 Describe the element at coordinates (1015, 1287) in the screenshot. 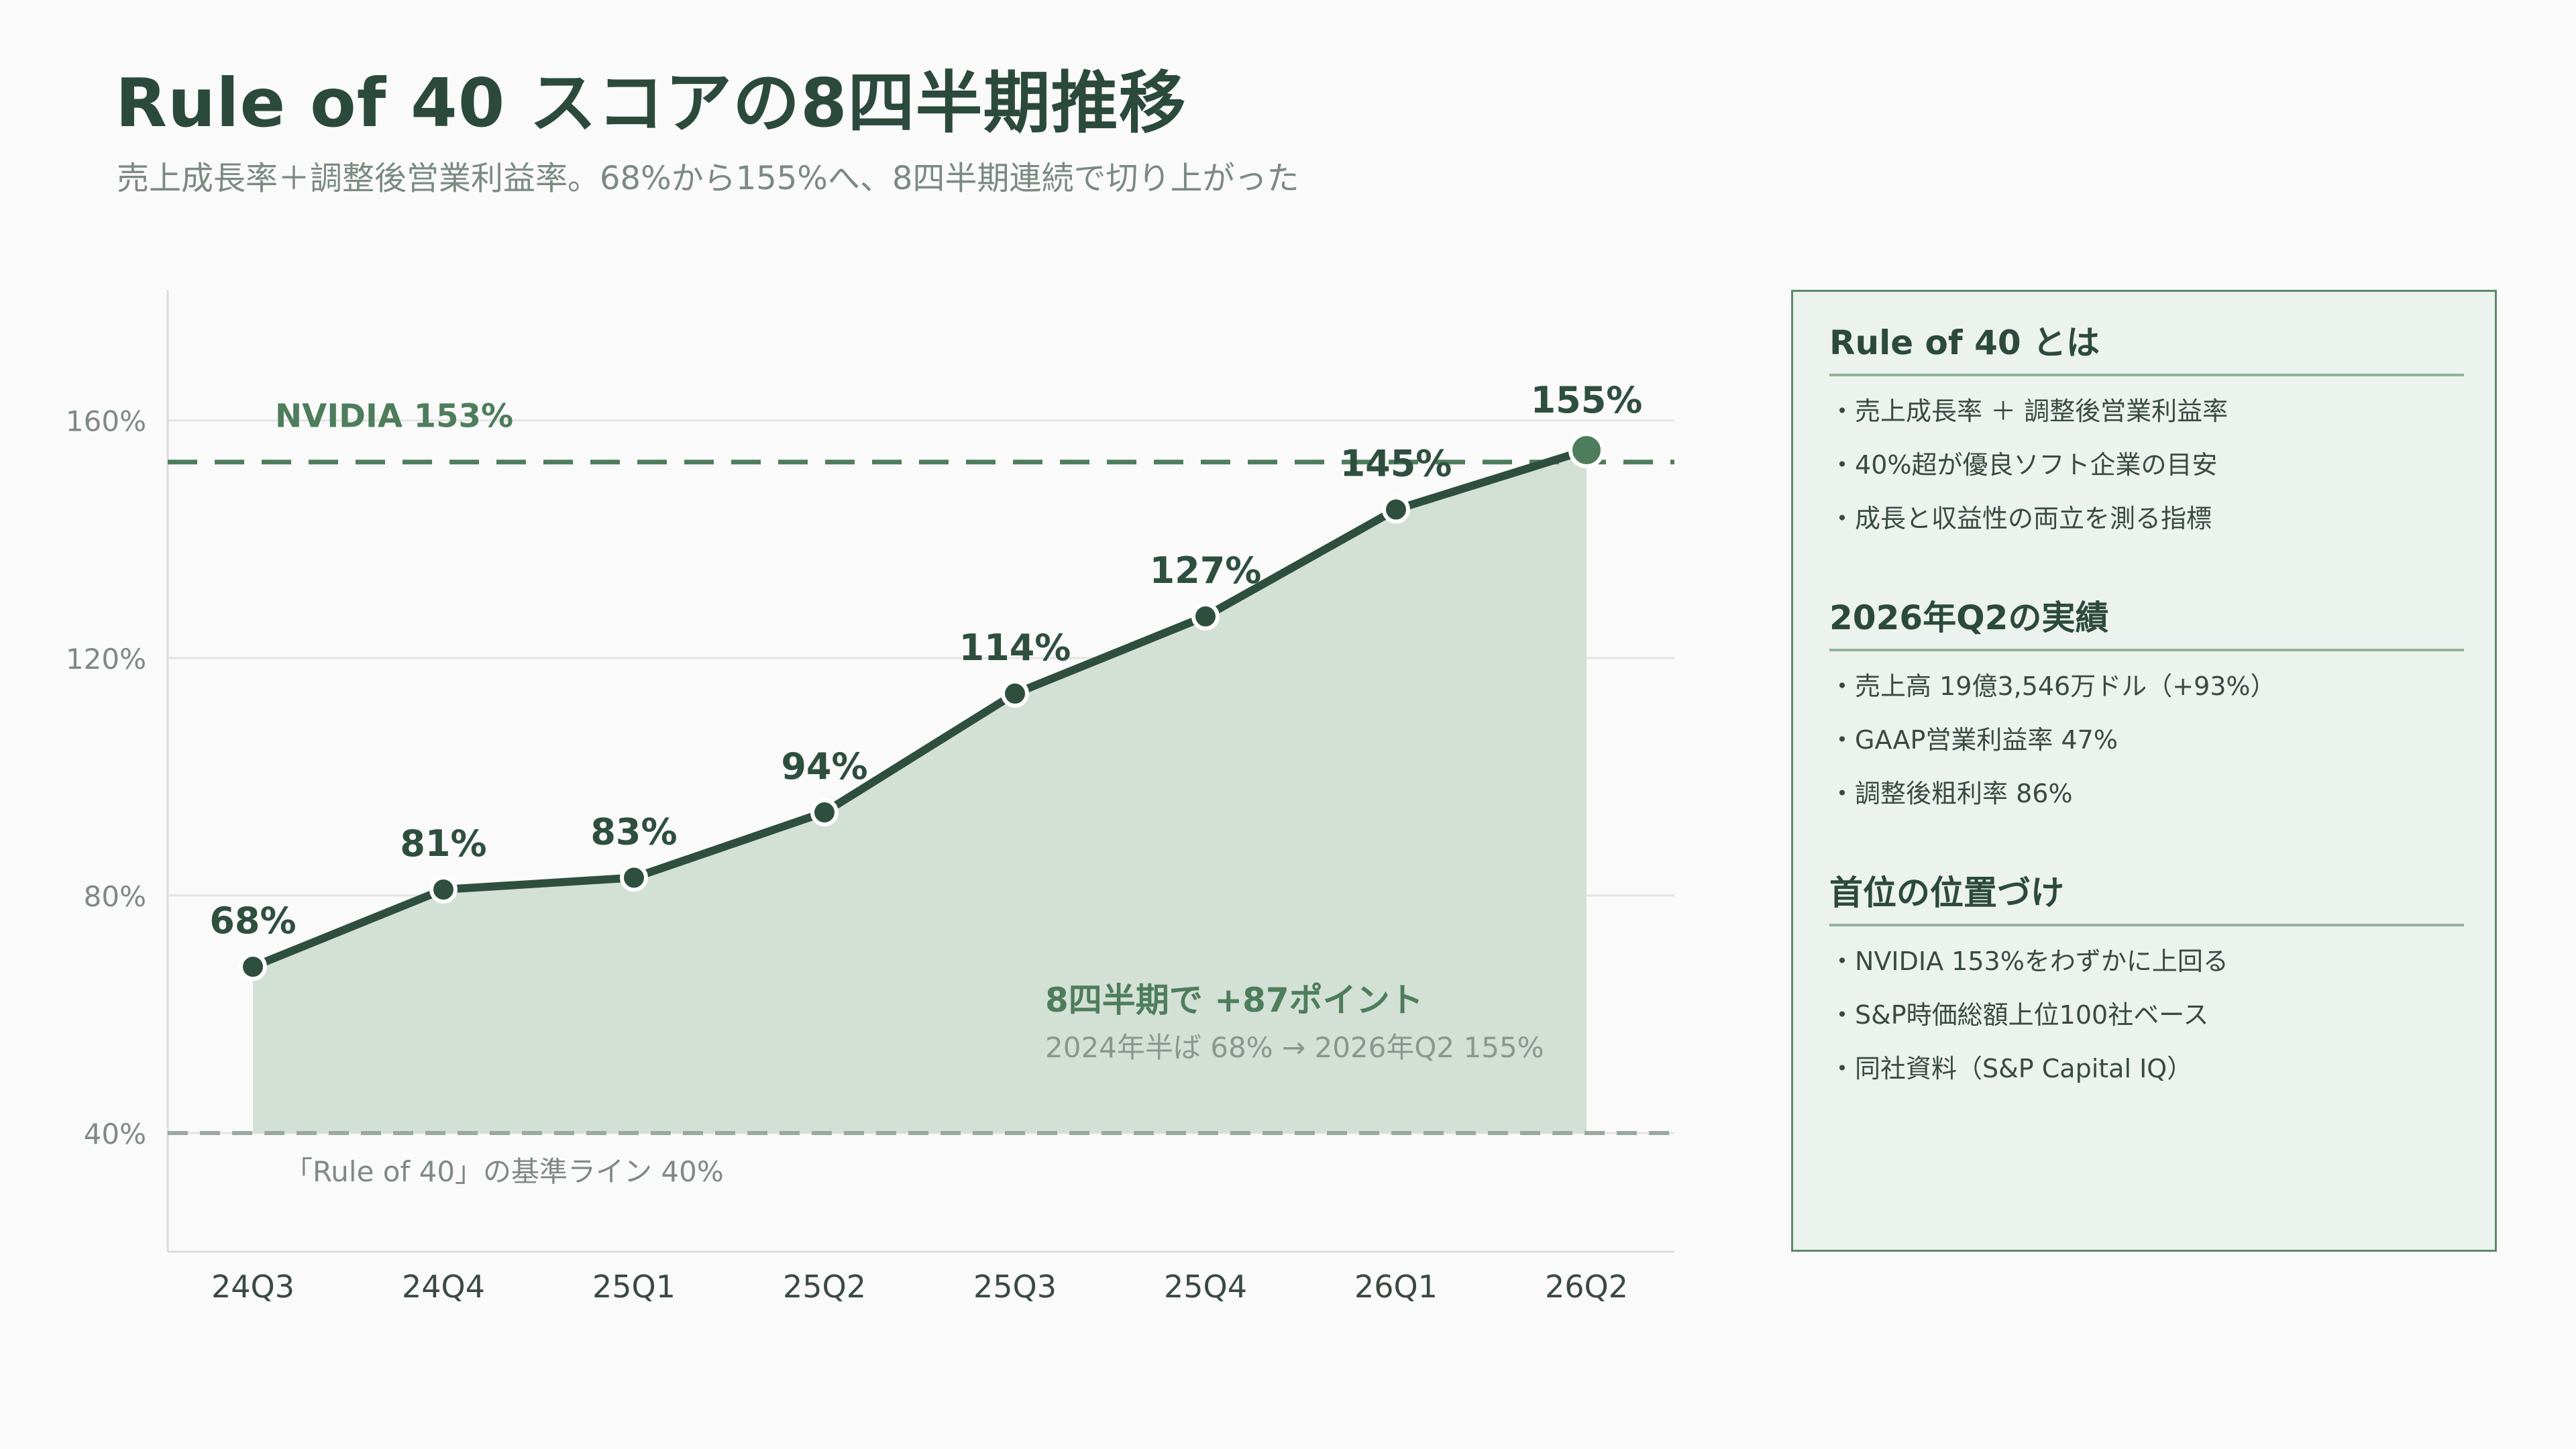

I see `x-tick-label: 25Q3` at that location.